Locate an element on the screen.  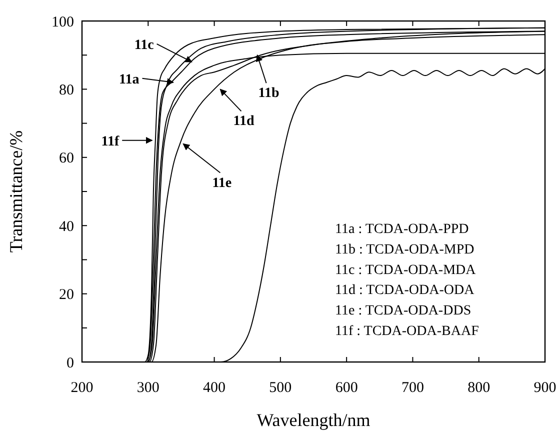
x-tick-label: 500 is located at coordinates (280, 388).